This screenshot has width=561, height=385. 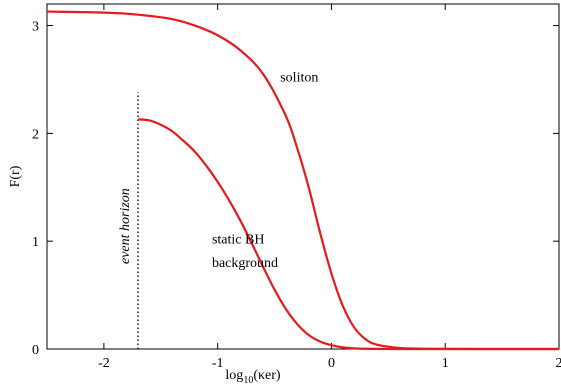 I want to click on x-tick-label: -2, so click(x=104, y=363).